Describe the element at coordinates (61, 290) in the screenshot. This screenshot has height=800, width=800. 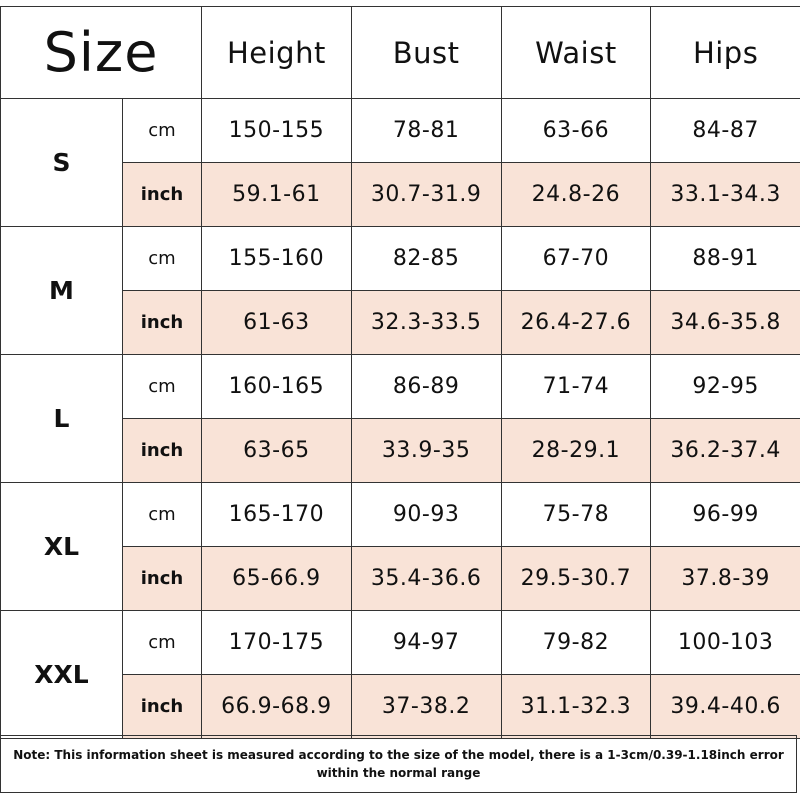
I see `size-label: M` at that location.